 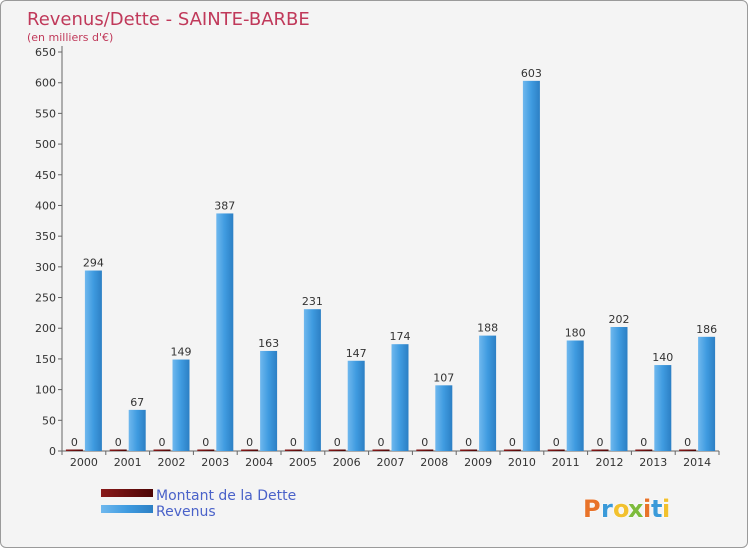 I want to click on y-tick-label: 650, so click(x=45, y=52).